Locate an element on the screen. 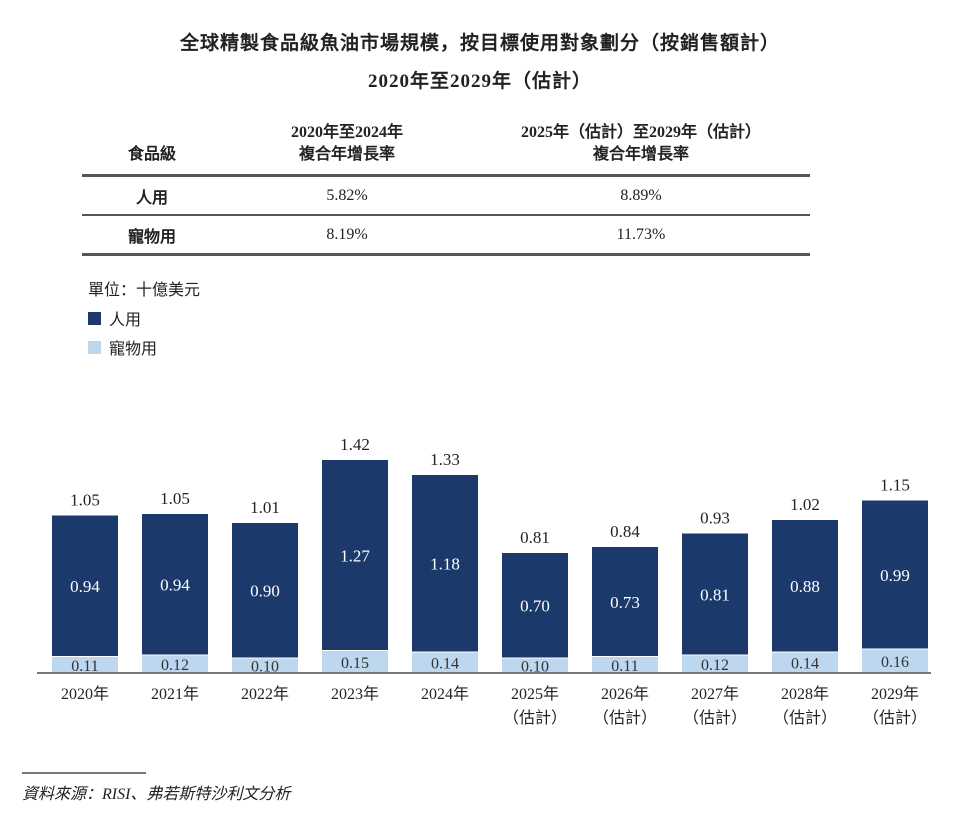  data-label-human: 0.88 is located at coordinates (805, 586).